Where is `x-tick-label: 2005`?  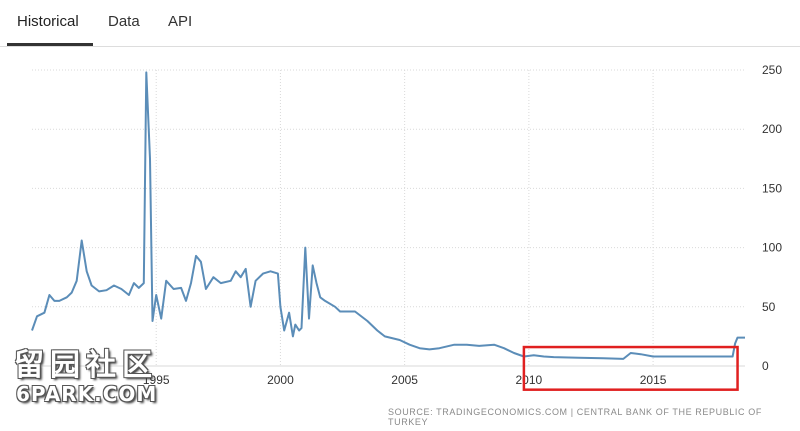
x-tick-label: 2005 is located at coordinates (404, 380).